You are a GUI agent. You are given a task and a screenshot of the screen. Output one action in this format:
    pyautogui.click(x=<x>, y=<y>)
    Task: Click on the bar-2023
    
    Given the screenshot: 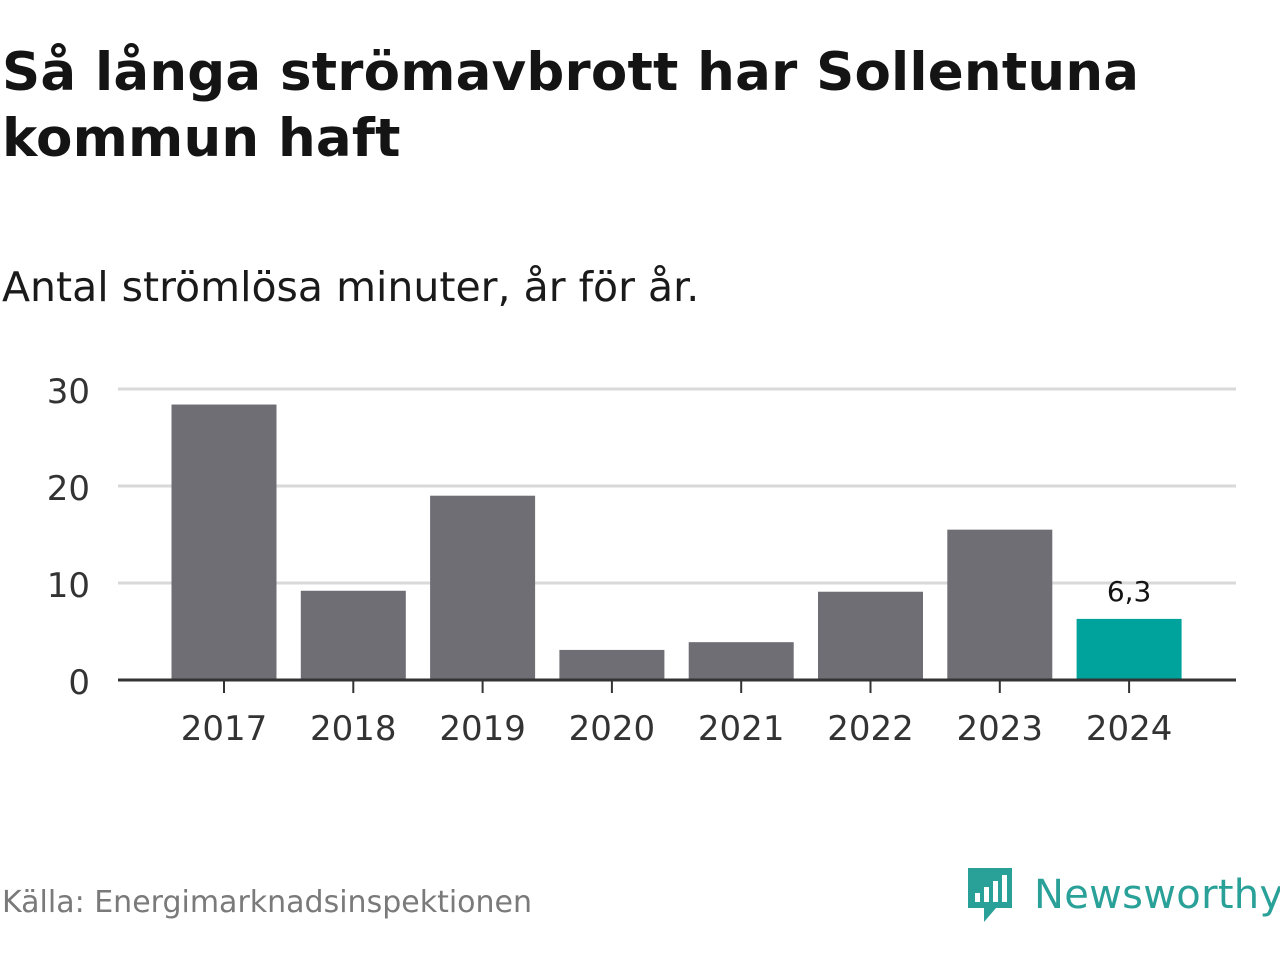 What is the action you would take?
    pyautogui.click(x=1000, y=604)
    